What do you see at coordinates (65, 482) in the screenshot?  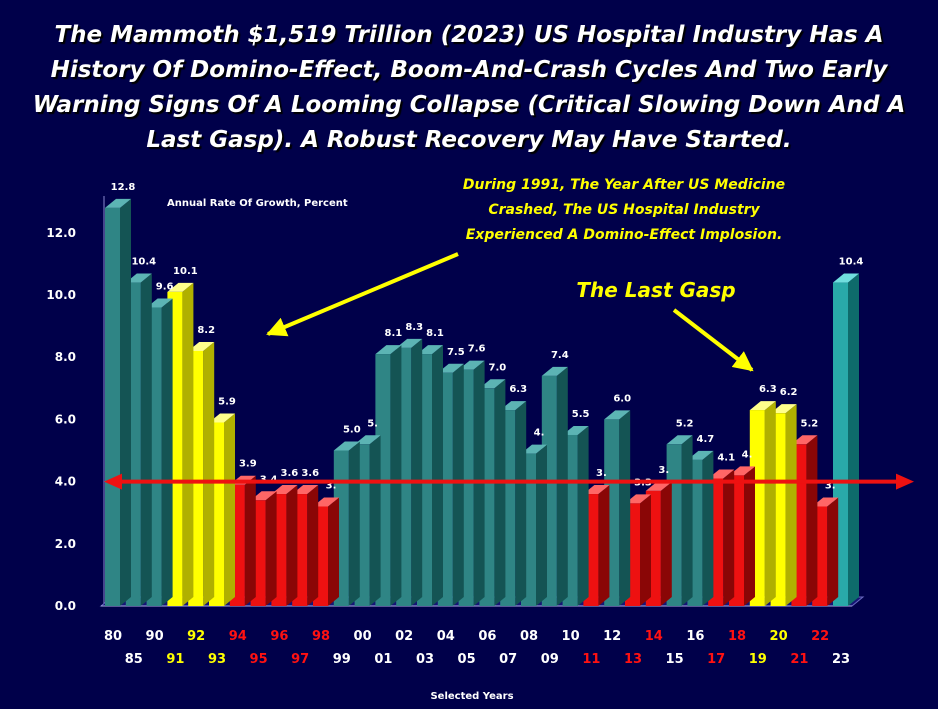 I see `y-tick-label: 4.0` at bounding box center [65, 482].